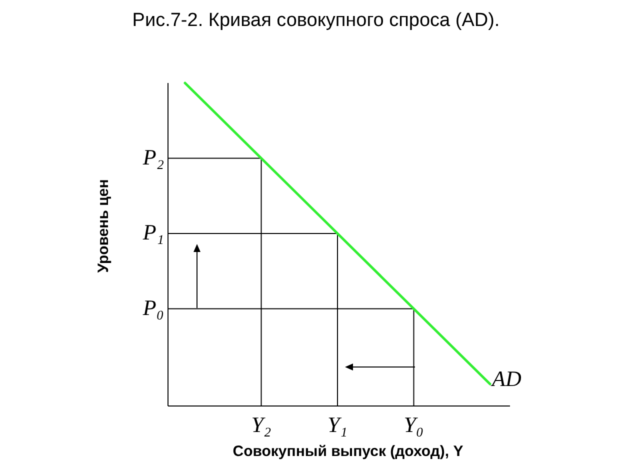 This screenshot has height=473, width=627. Describe the element at coordinates (316, 20) in the screenshot. I see `chart-title: Рис.7-2. Кривая совокупного спроса (AD).` at that location.